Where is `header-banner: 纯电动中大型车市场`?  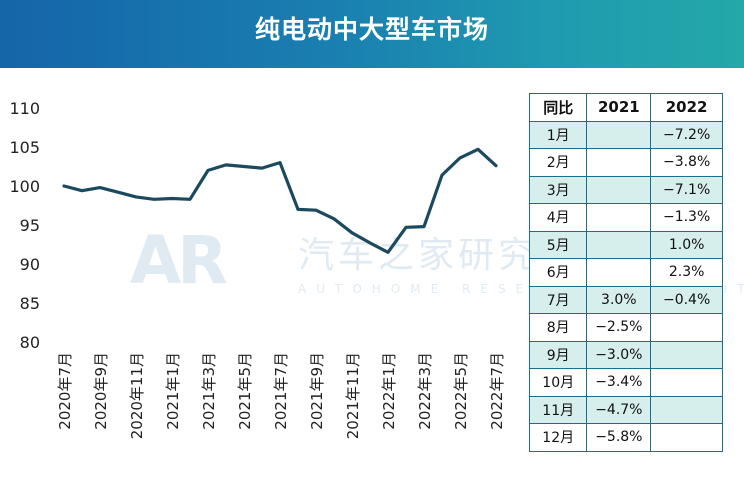 header-banner: 纯电动中大型车市场 is located at coordinates (372, 34).